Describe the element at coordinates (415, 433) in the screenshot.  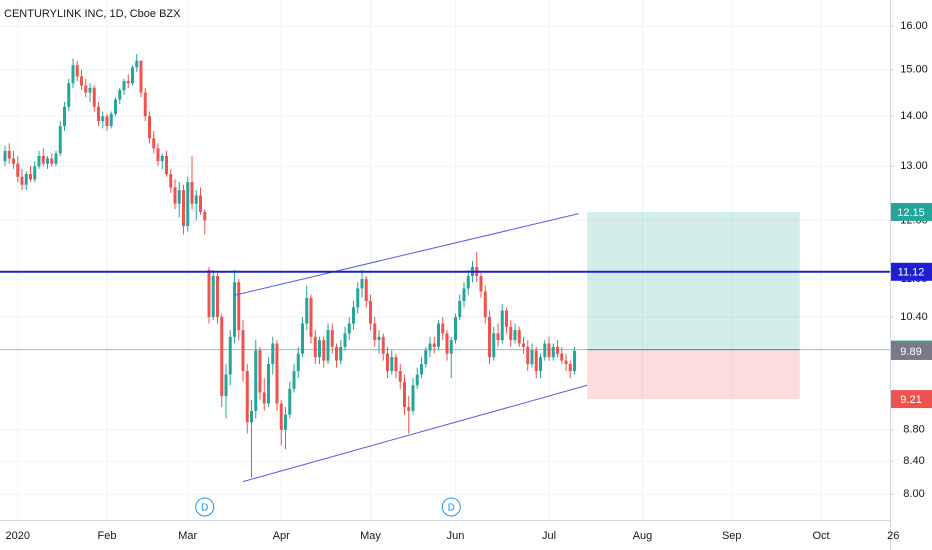
I see `trendline` at that location.